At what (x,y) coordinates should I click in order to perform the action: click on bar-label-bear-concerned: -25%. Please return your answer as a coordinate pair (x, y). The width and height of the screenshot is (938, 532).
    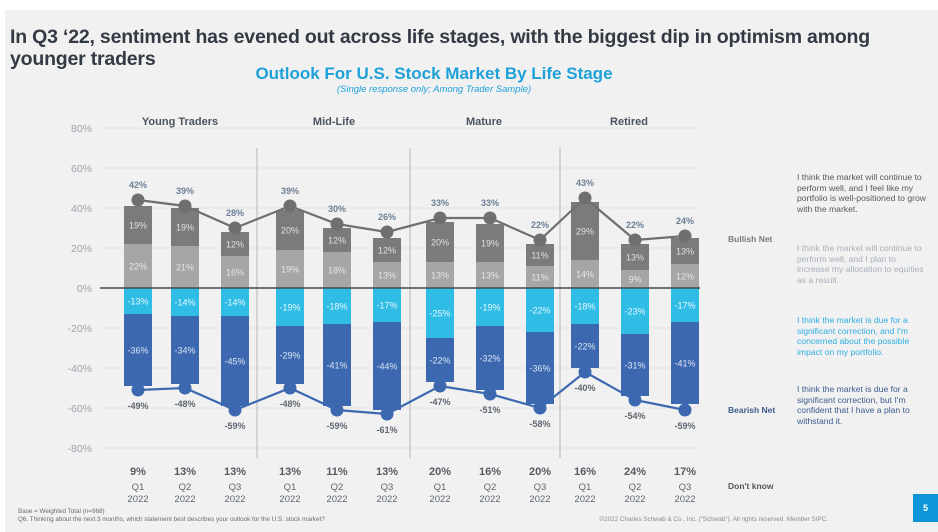
    Looking at the image, I should click on (439, 314).